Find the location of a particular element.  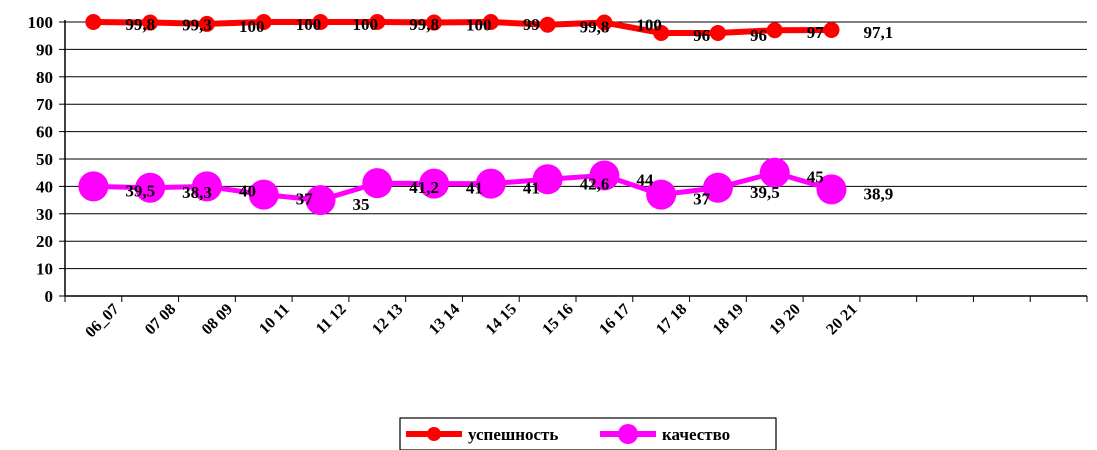

x-tick-label: 15 16 is located at coordinates (557, 319).